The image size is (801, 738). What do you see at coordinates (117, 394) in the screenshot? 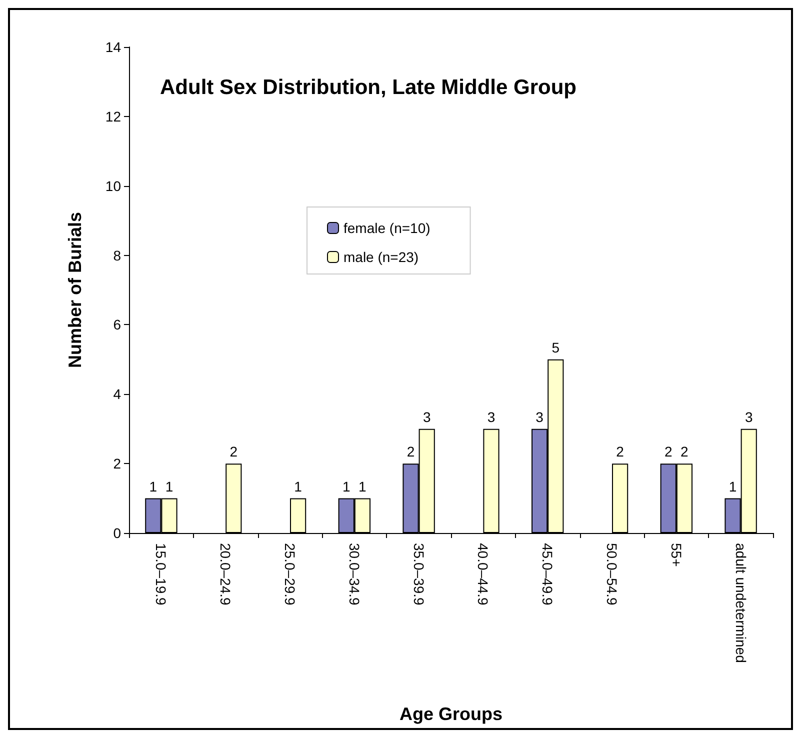
I see `y-tick-label: 4` at bounding box center [117, 394].